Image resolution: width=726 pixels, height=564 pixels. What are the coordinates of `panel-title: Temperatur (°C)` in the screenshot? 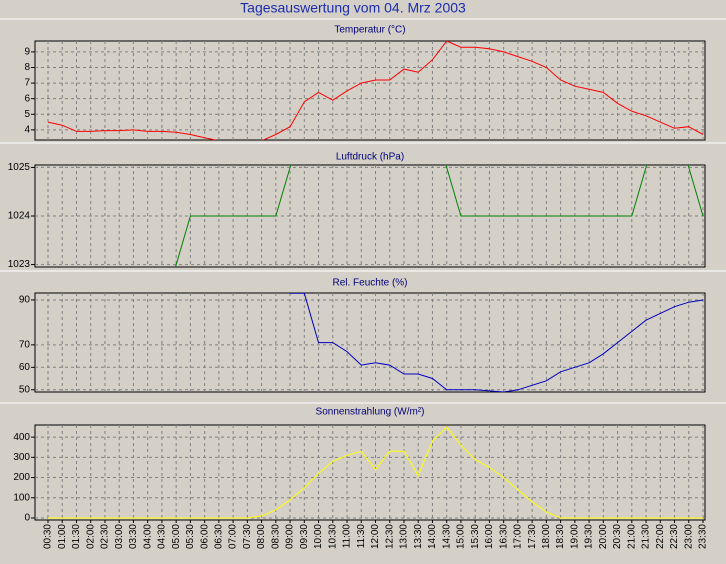 It's located at (369, 30).